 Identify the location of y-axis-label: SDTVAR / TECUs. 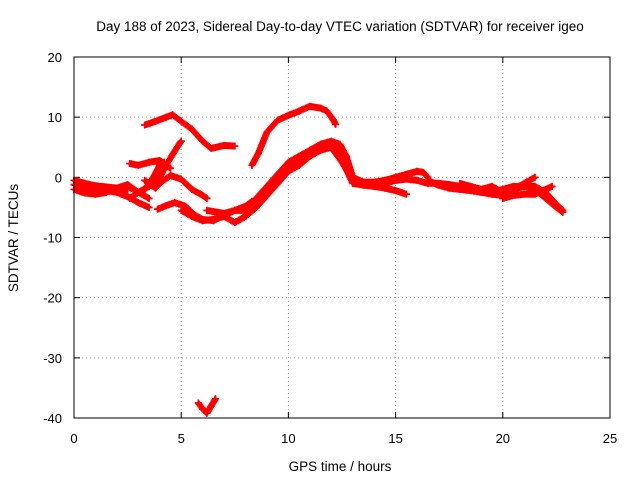
(13, 238).